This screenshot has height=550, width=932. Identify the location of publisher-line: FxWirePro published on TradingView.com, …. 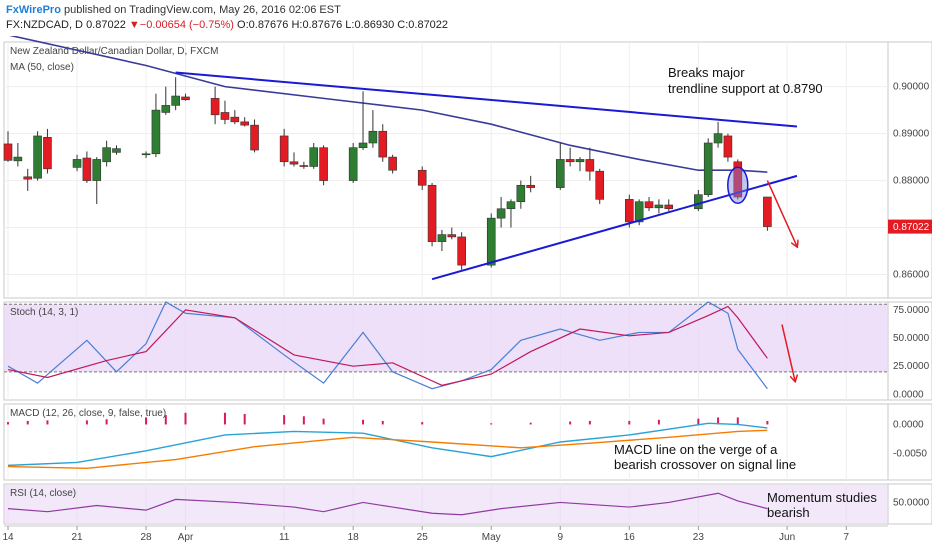
(173, 10).